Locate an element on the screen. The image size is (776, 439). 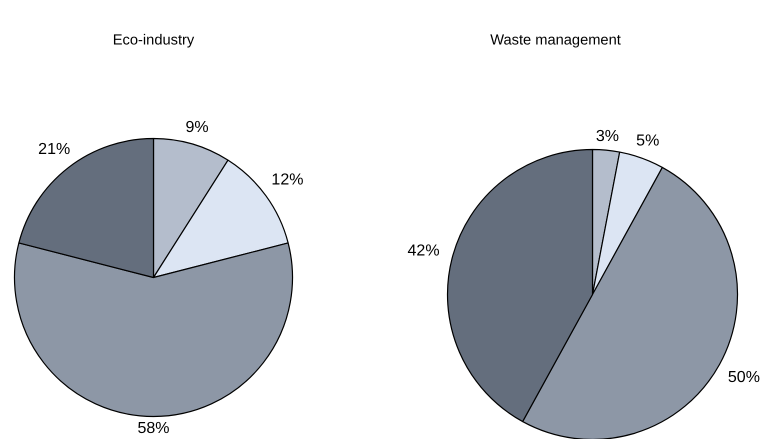
data-label: 9% is located at coordinates (197, 127).